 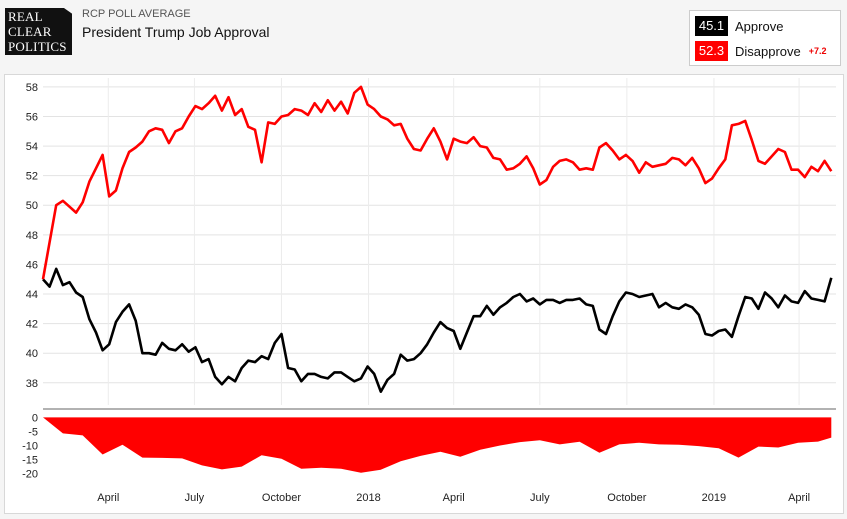 I want to click on logo-line: REAL, so click(x=25, y=16).